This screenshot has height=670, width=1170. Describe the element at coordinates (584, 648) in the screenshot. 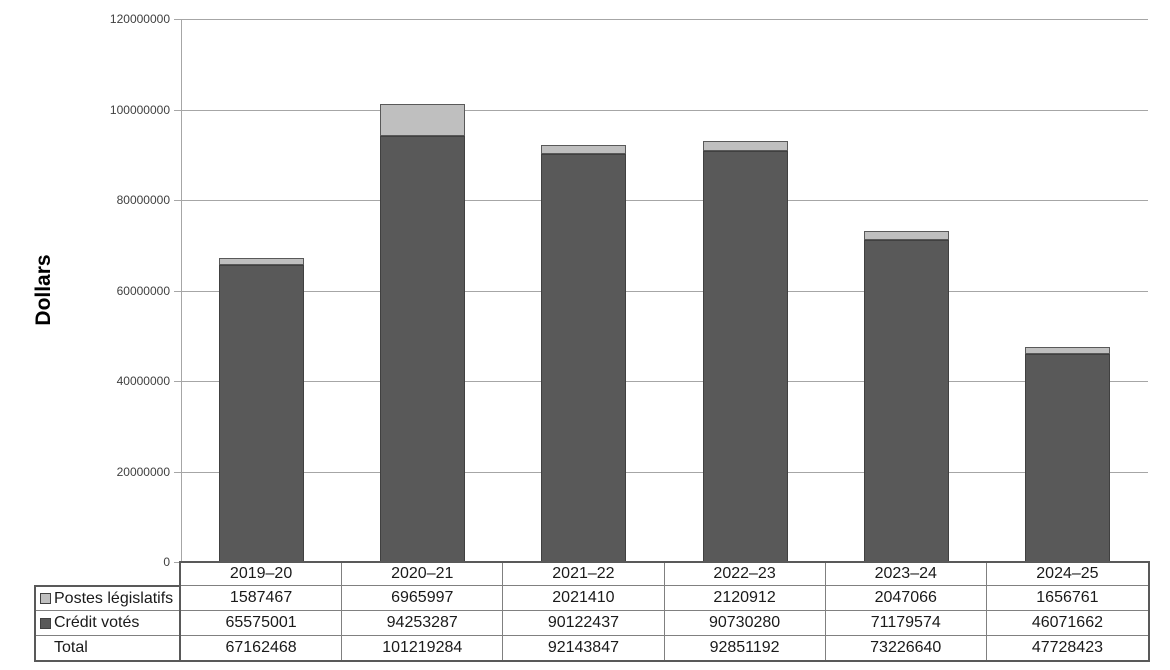

I see `value-cell-total: 92143847` at that location.